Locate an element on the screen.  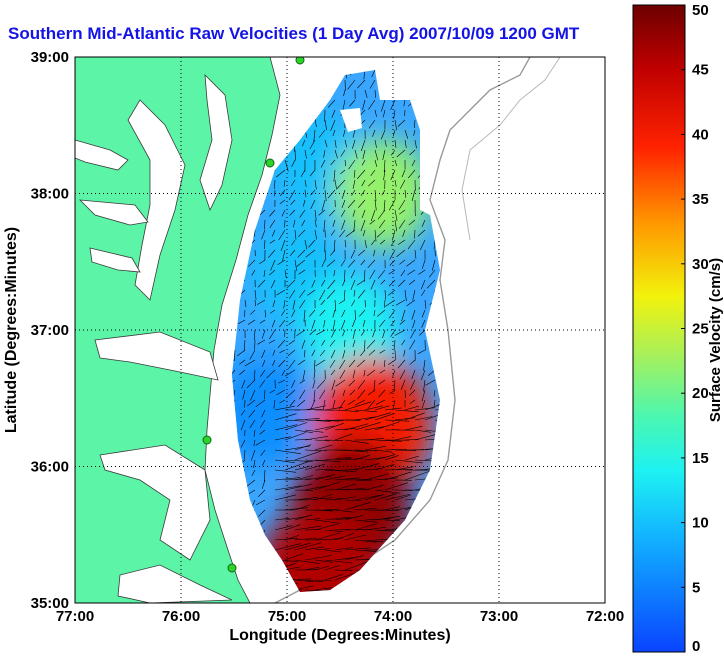
colorbar-tick-label: 20 is located at coordinates (700, 393).